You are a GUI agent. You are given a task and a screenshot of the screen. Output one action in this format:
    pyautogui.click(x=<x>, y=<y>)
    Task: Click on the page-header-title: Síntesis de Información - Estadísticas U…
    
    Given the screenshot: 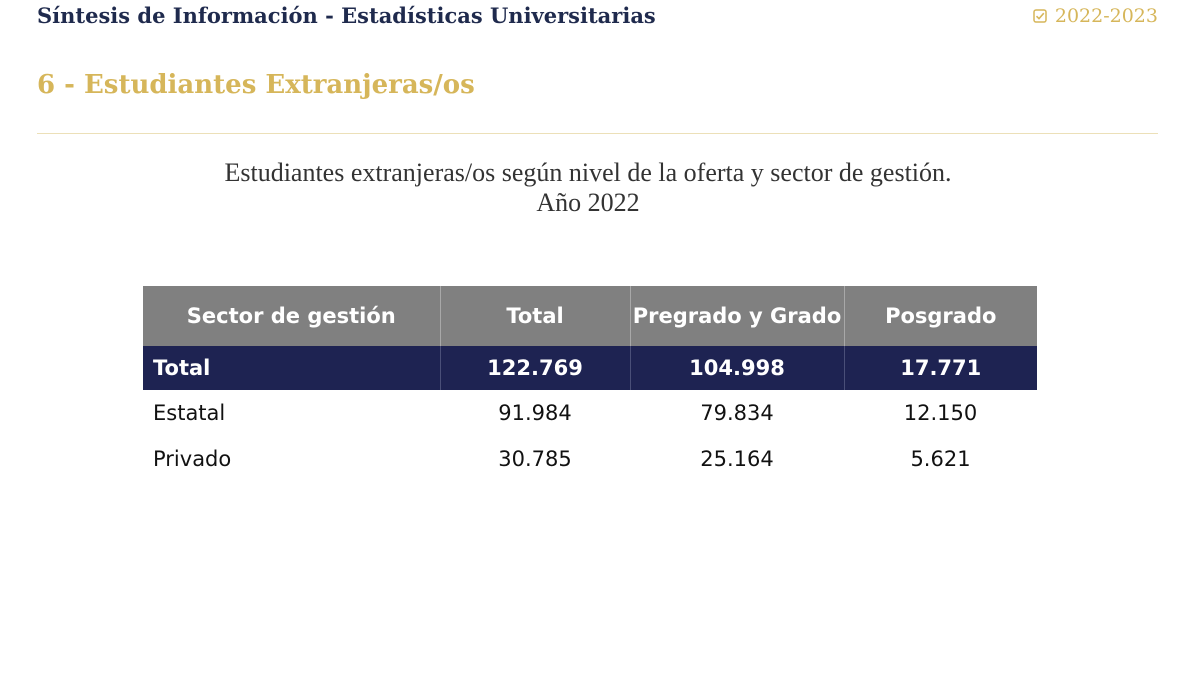 What is the action you would take?
    pyautogui.click(x=346, y=15)
    